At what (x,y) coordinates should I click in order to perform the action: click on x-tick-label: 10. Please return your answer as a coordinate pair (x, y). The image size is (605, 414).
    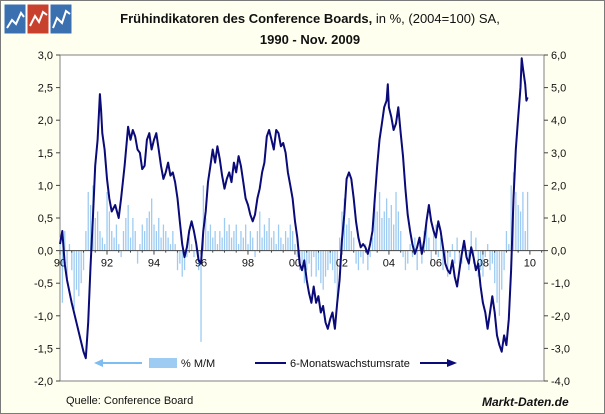
    Looking at the image, I should click on (530, 264).